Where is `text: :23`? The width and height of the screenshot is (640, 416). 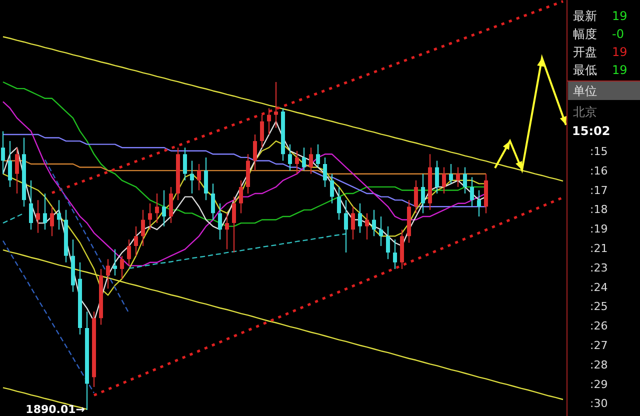
text: :23 is located at coordinates (599, 267).